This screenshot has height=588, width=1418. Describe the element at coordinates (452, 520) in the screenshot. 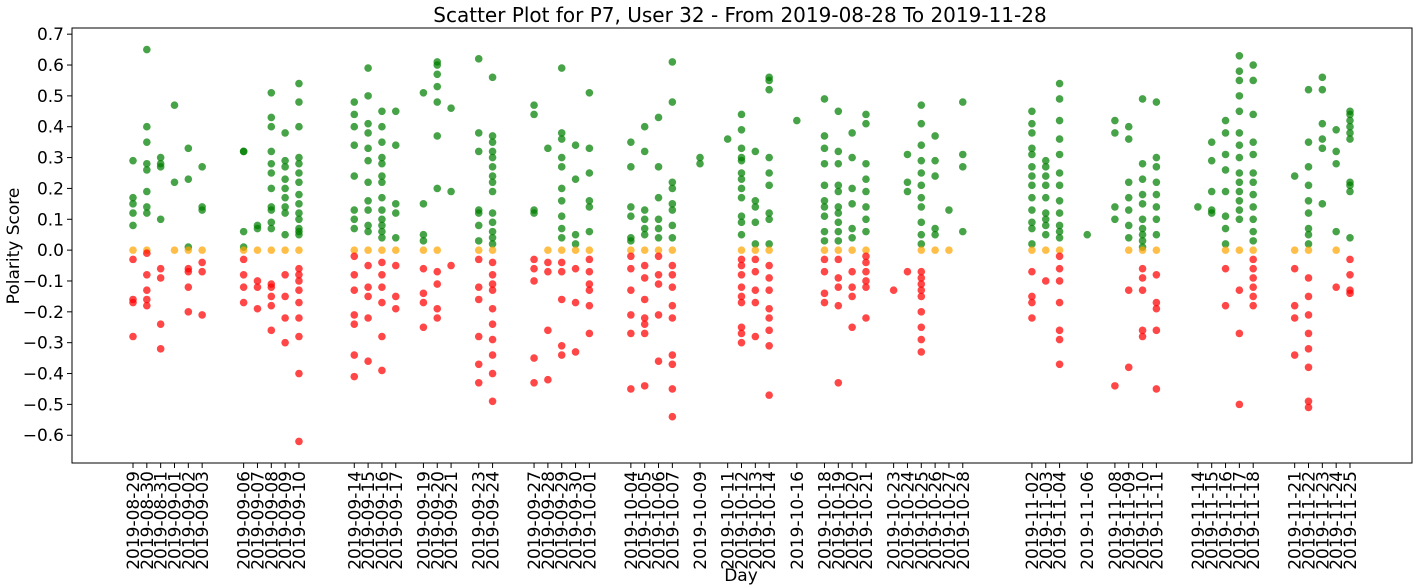

I see `x-tick-label: 2019-09-21` at that location.